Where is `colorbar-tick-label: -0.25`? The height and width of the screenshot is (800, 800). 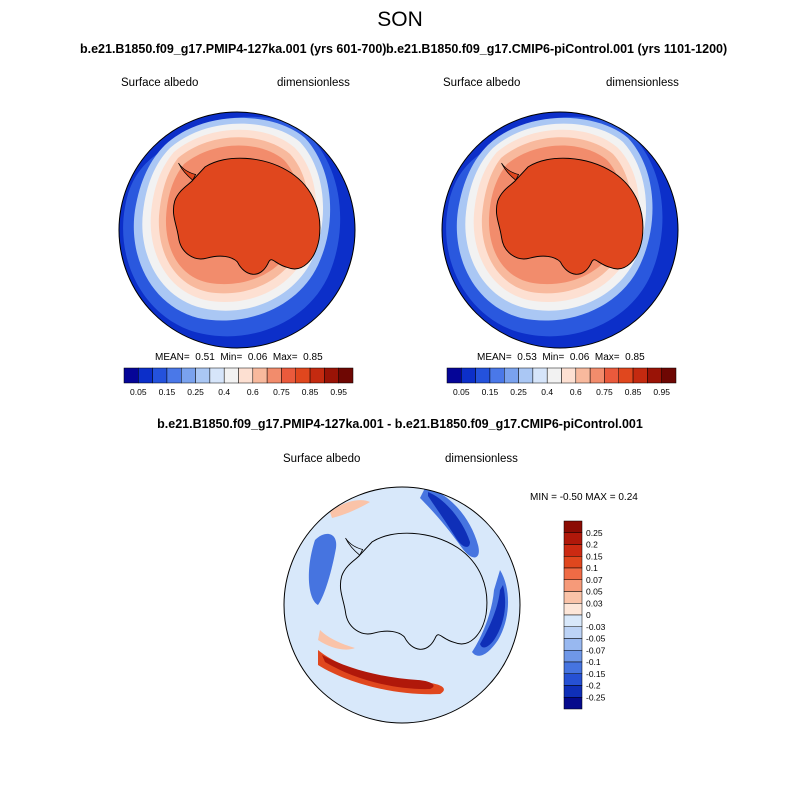 colorbar-tick-label: -0.25 is located at coordinates (596, 697).